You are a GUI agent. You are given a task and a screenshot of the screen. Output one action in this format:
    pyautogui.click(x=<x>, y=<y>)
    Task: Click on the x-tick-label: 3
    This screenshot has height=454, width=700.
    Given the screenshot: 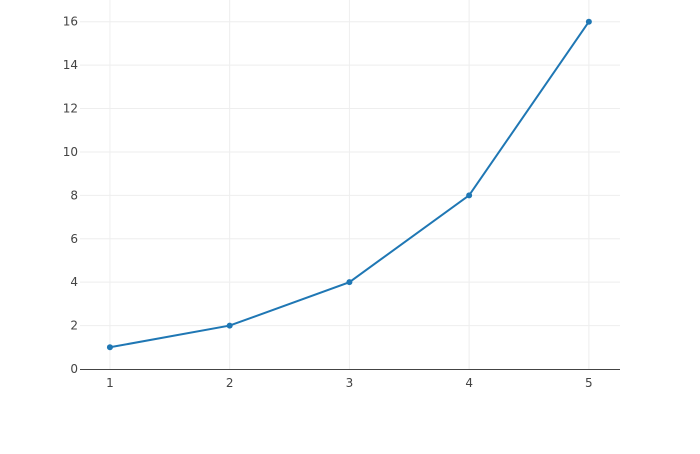 What is the action you would take?
    pyautogui.click(x=350, y=383)
    